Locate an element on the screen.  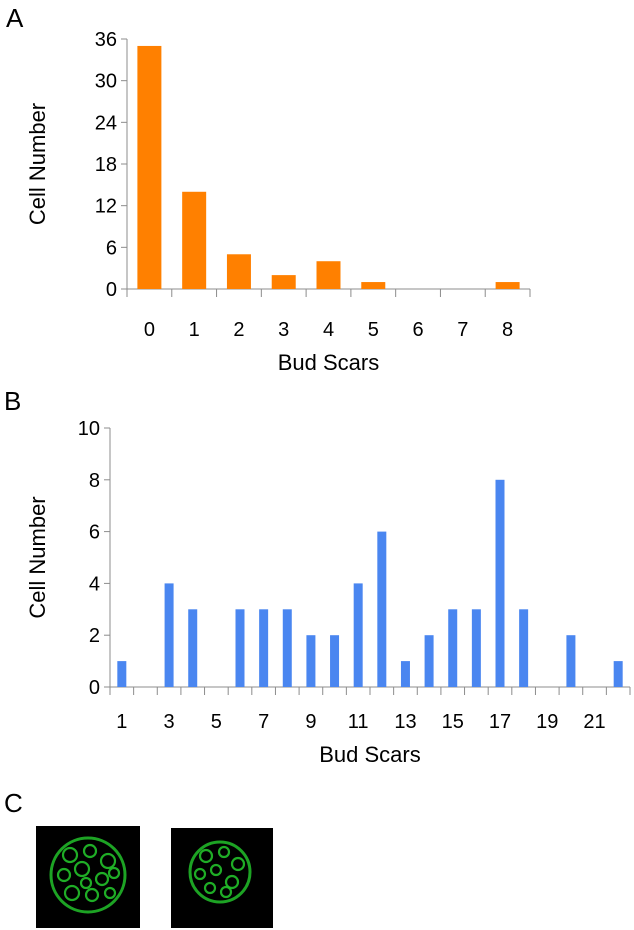
chart-a-x-tick-label: 3 is located at coordinates (283, 330).